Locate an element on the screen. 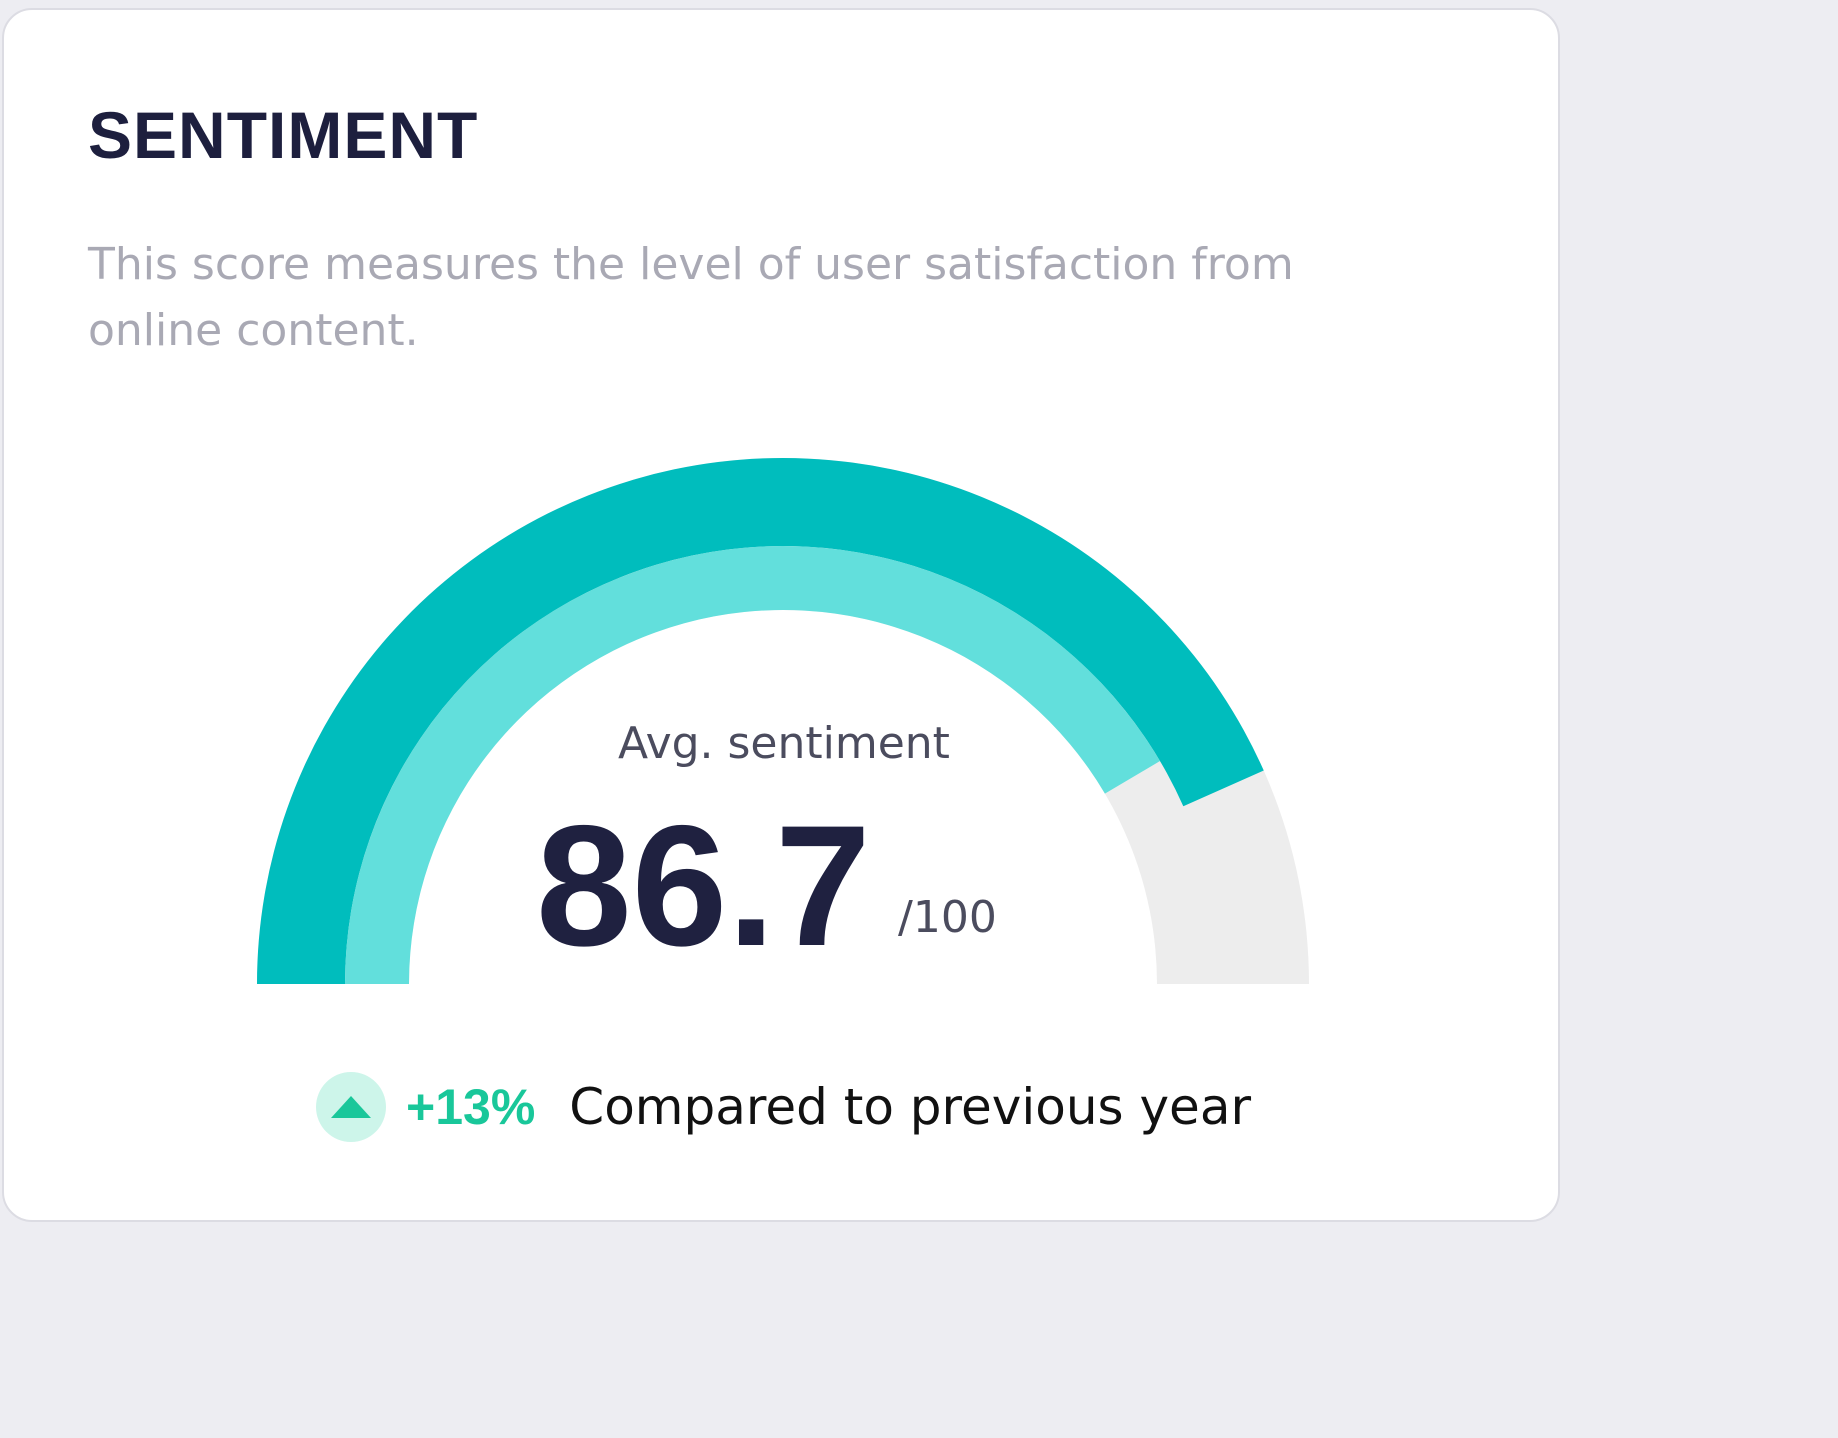  trend-text: Compared to previous year is located at coordinates (910, 1107).